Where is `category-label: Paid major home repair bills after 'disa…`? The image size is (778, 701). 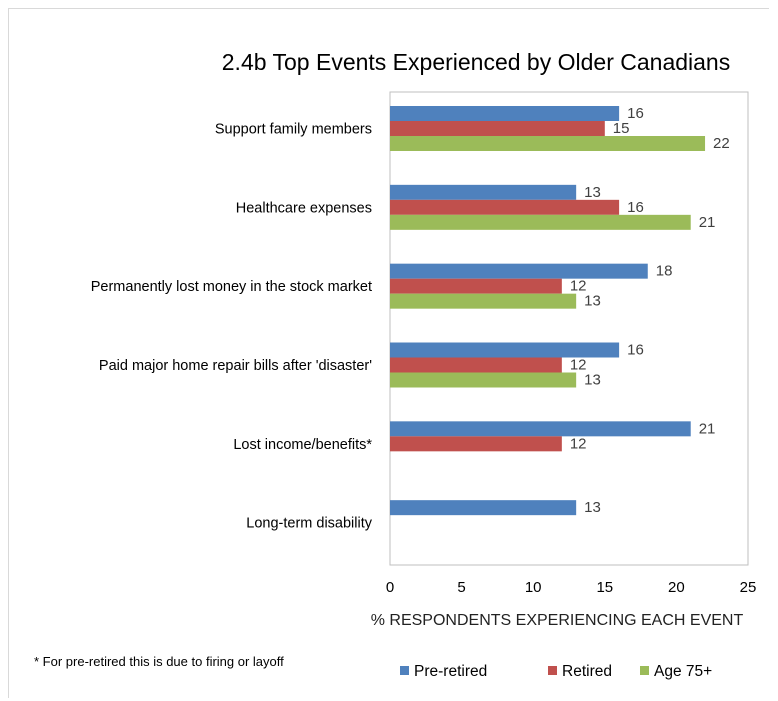 category-label: Paid major home repair bills after 'disa… is located at coordinates (235, 366).